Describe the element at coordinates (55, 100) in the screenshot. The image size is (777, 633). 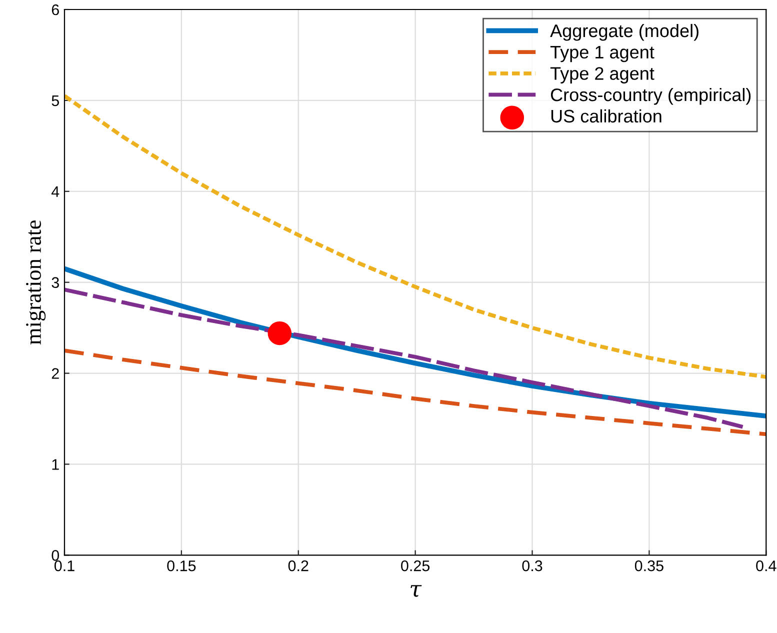
I see `y-tick-label: 5` at that location.